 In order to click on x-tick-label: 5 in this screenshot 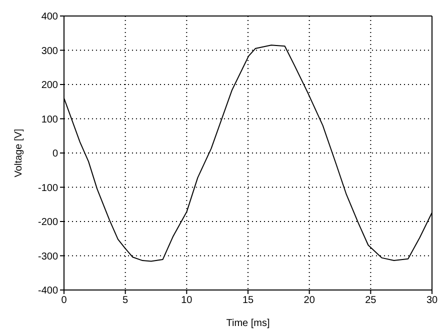, I will do `click(125, 300)`.